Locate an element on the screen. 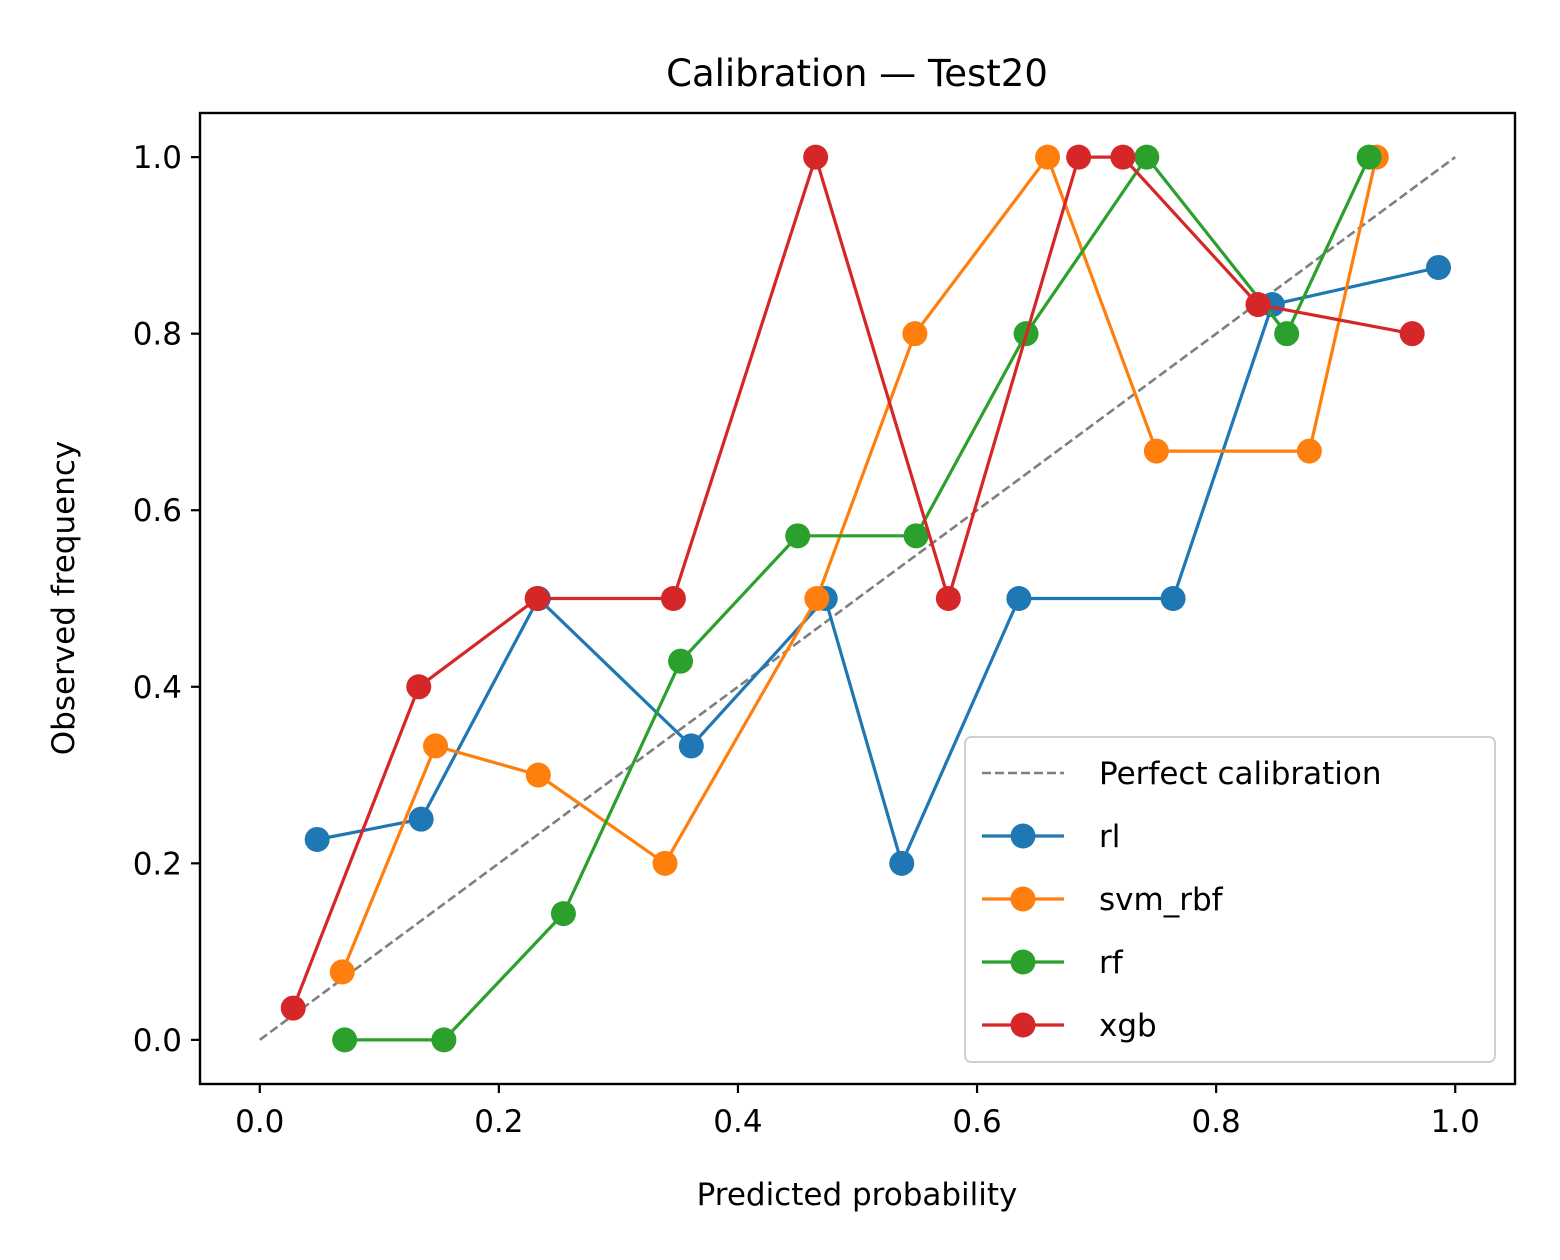 The image size is (1560, 1260). legend-marker-svm_rbf is located at coordinates (1023, 899).